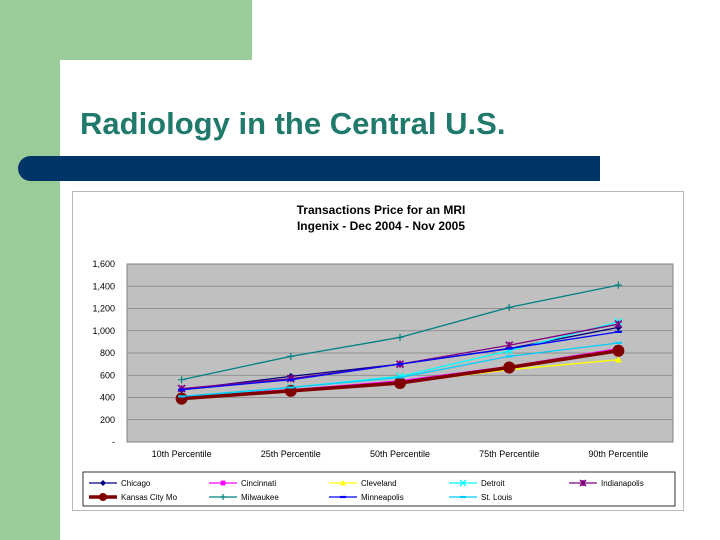 The width and height of the screenshot is (720, 540). What do you see at coordinates (107, 420) in the screenshot?
I see `y-tick-label: 200` at bounding box center [107, 420].